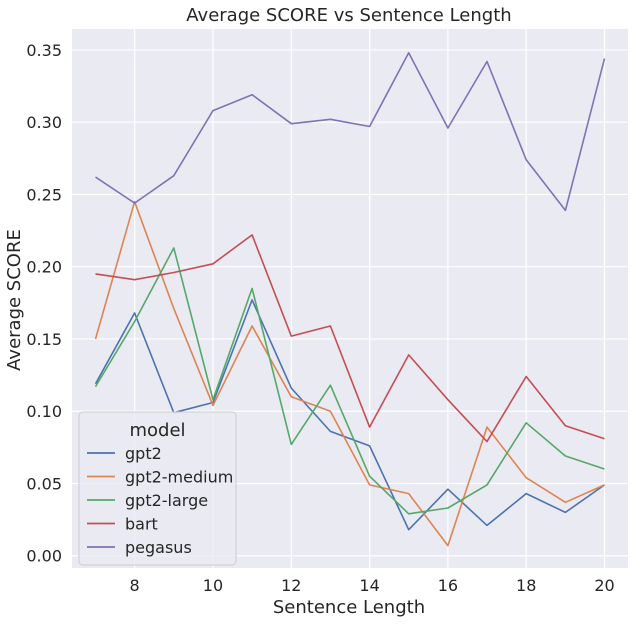  I want to click on y-tick-label: 0.10, so click(44, 411).